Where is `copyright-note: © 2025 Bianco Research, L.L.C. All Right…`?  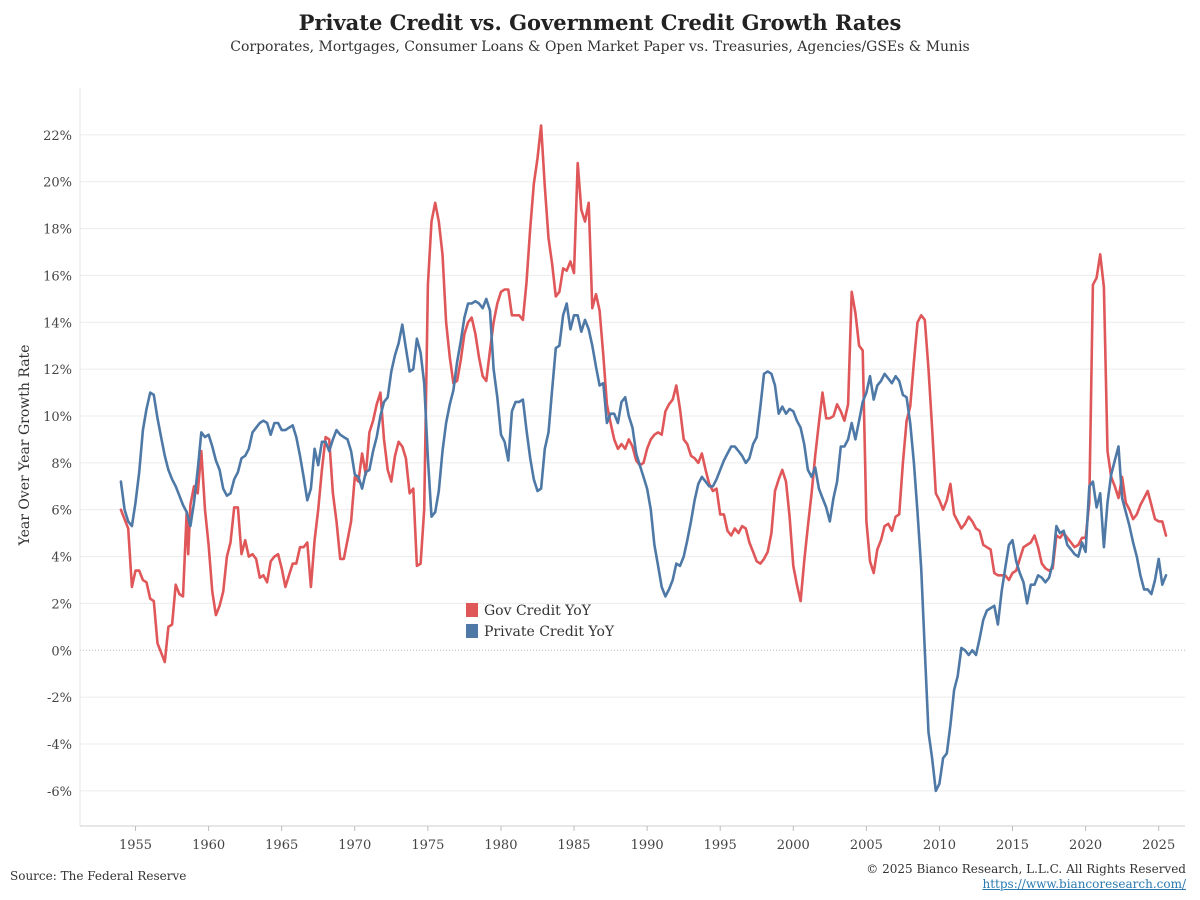 copyright-note: © 2025 Bianco Research, L.L.C. All Right… is located at coordinates (1026, 869).